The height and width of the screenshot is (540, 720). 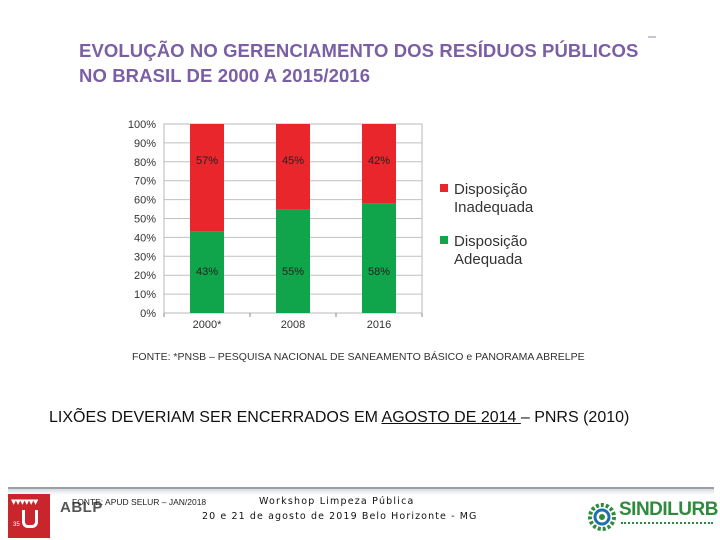 I want to click on y-tick-label: 0%, so click(x=148, y=314).